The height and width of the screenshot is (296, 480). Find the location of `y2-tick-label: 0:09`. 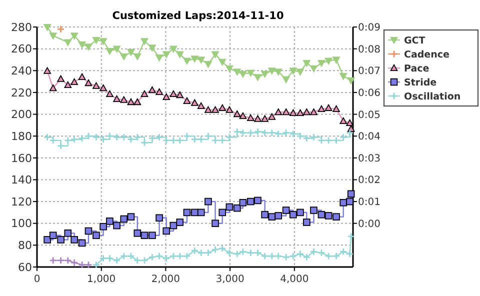

y2-tick-label: 0:09 is located at coordinates (369, 28).